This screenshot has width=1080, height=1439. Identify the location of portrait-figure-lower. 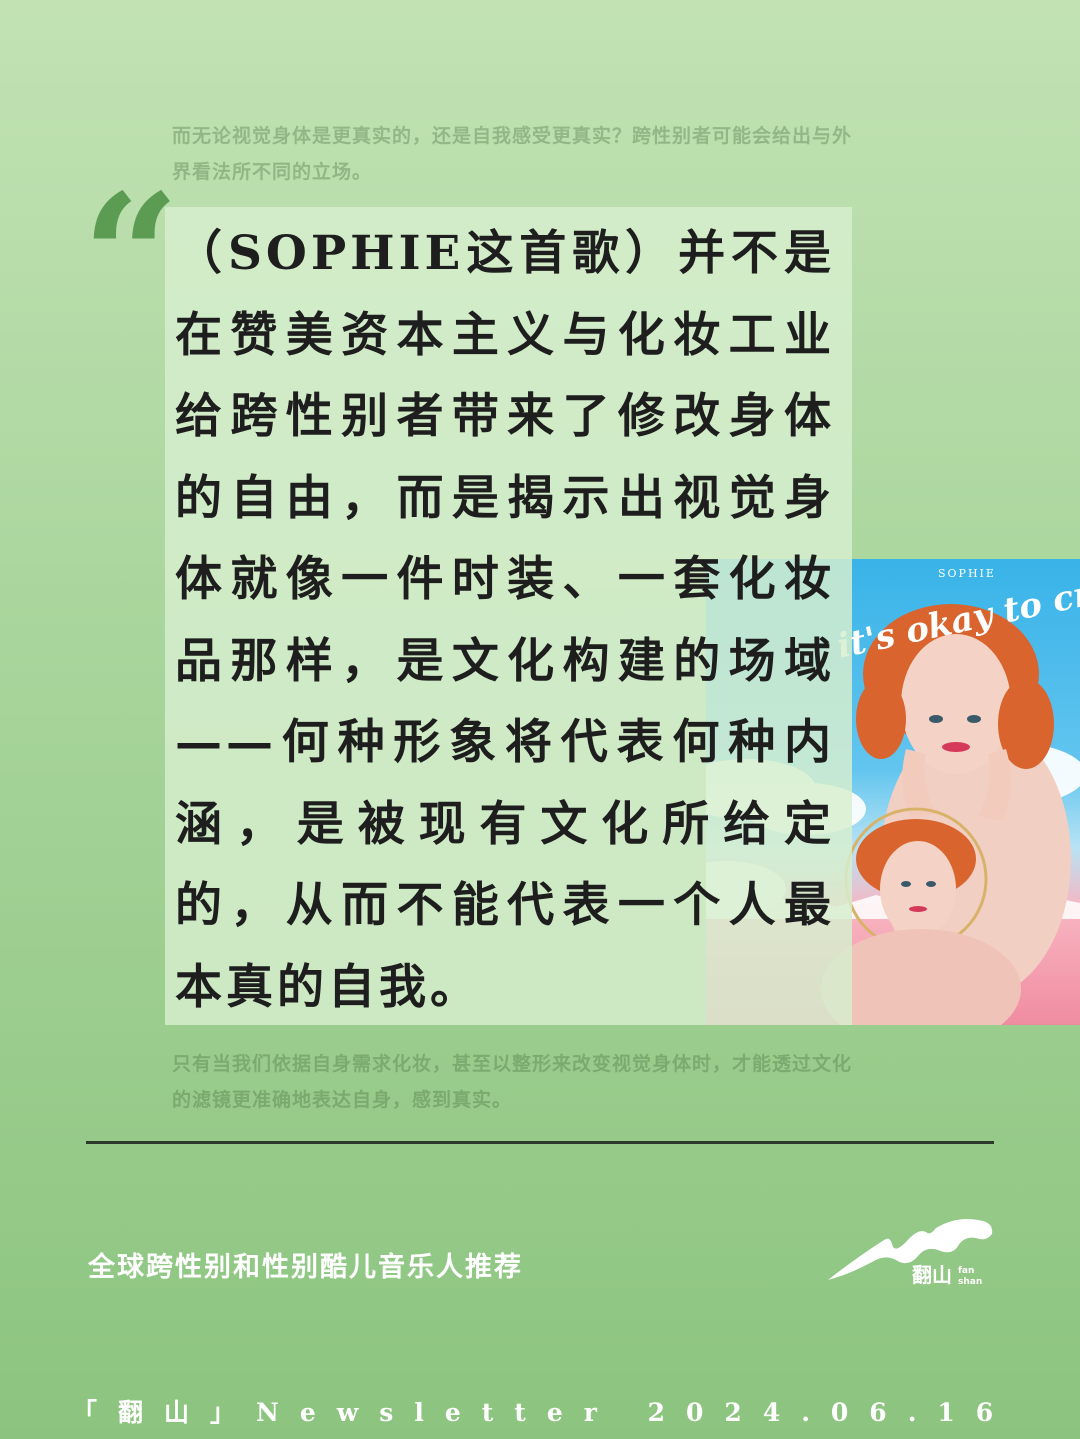
(921, 916).